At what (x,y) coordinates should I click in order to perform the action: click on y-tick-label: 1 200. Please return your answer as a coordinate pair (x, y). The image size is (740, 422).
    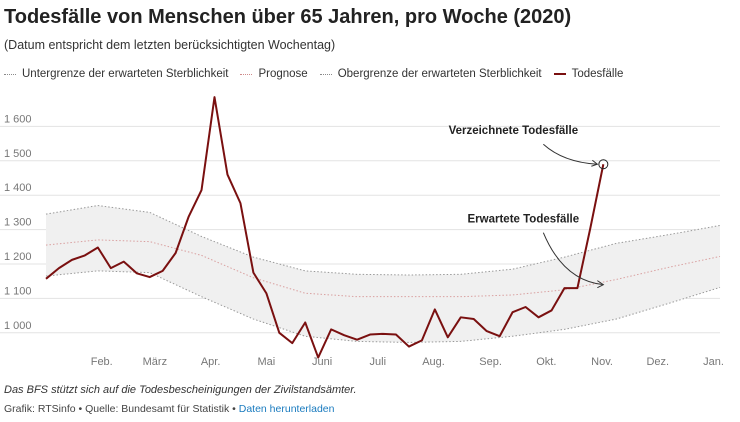
    Looking at the image, I should click on (18, 257).